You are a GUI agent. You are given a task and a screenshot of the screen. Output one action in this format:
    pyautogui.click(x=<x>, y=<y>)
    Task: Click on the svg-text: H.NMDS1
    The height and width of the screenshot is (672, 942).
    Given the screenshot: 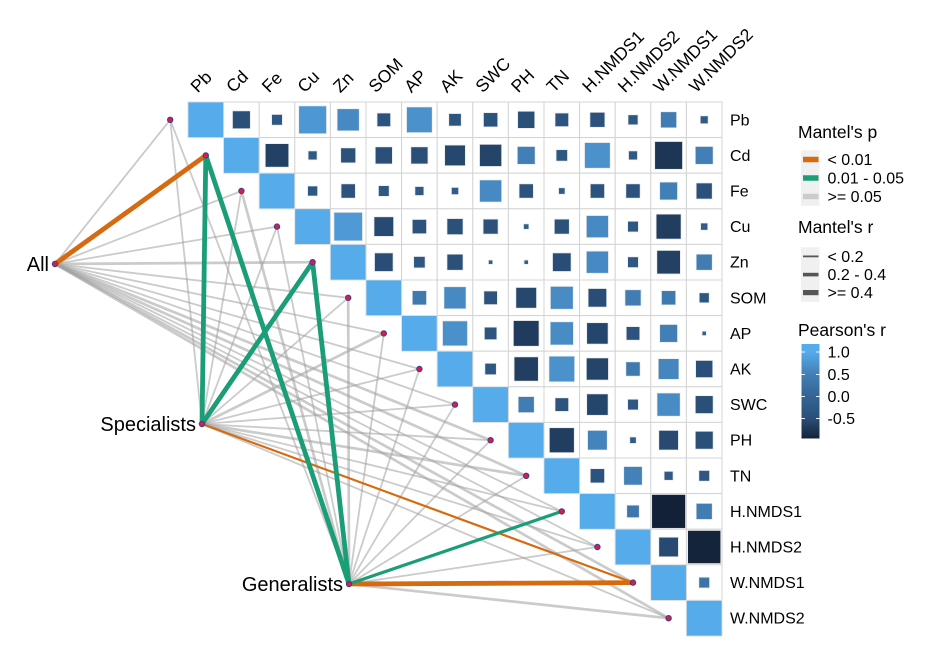 What is the action you would take?
    pyautogui.click(x=766, y=512)
    